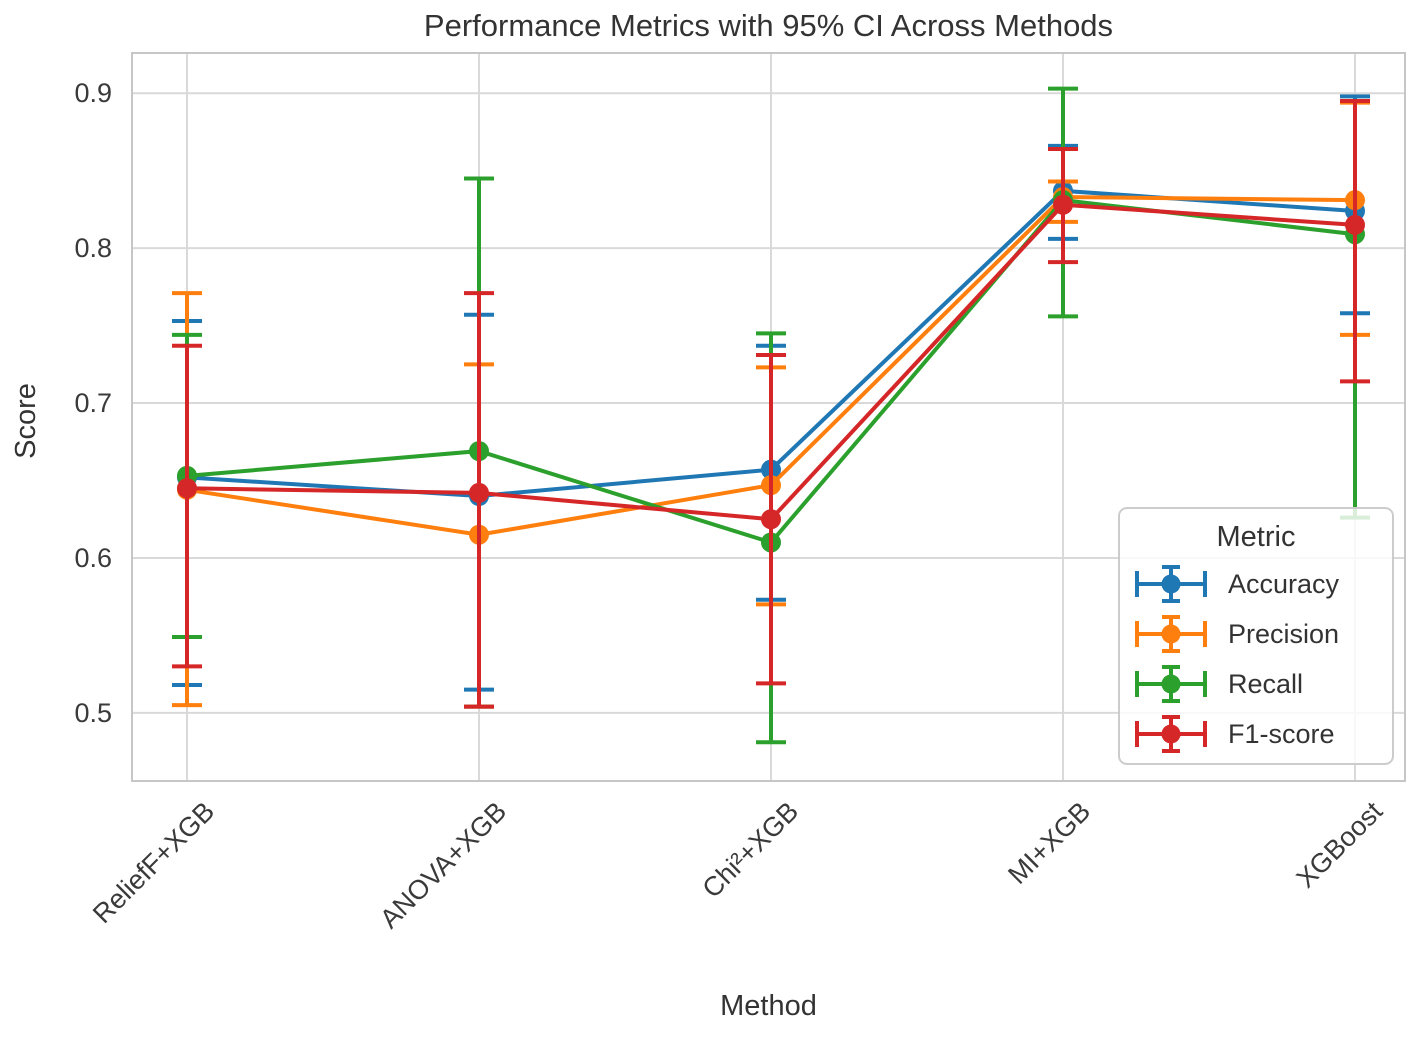 The image size is (1418, 1039). I want to click on legend-item-recall: Recall, so click(1256, 684).